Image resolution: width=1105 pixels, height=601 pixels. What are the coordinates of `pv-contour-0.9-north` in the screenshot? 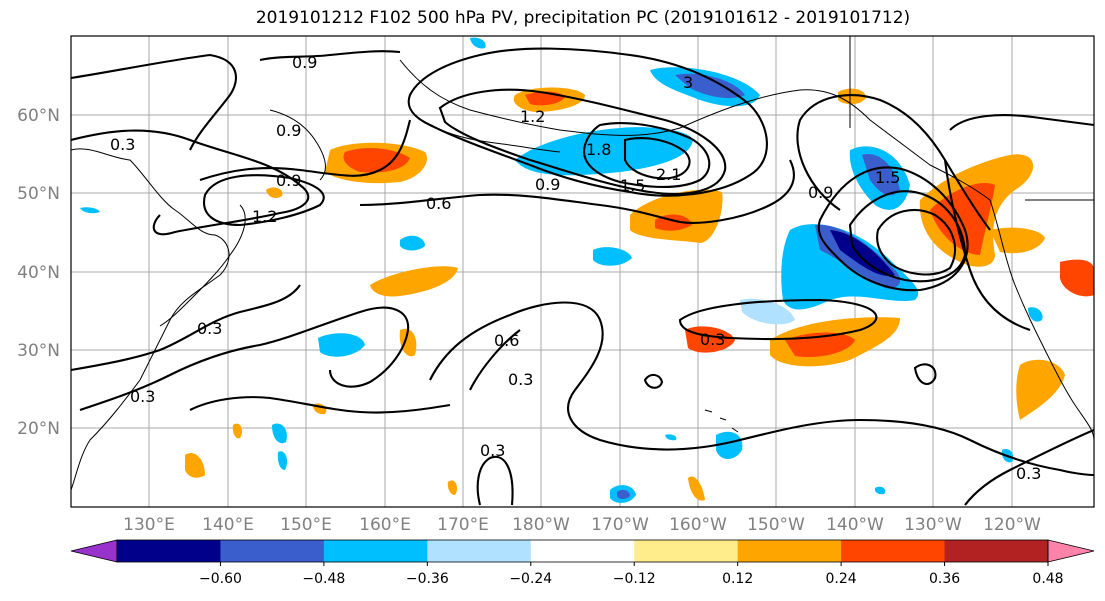 It's located at (236, 100).